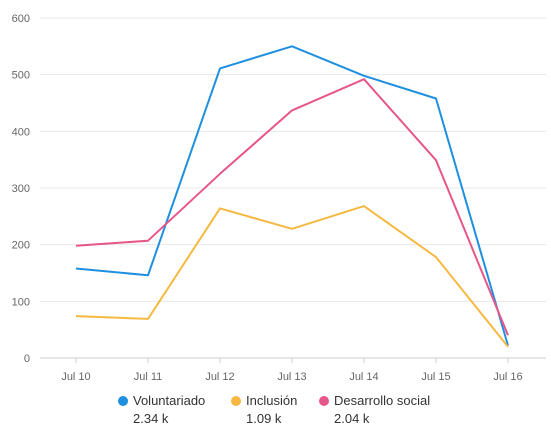 The width and height of the screenshot is (551, 440). What do you see at coordinates (21, 302) in the screenshot?
I see `y-tick-label: 100` at bounding box center [21, 302].